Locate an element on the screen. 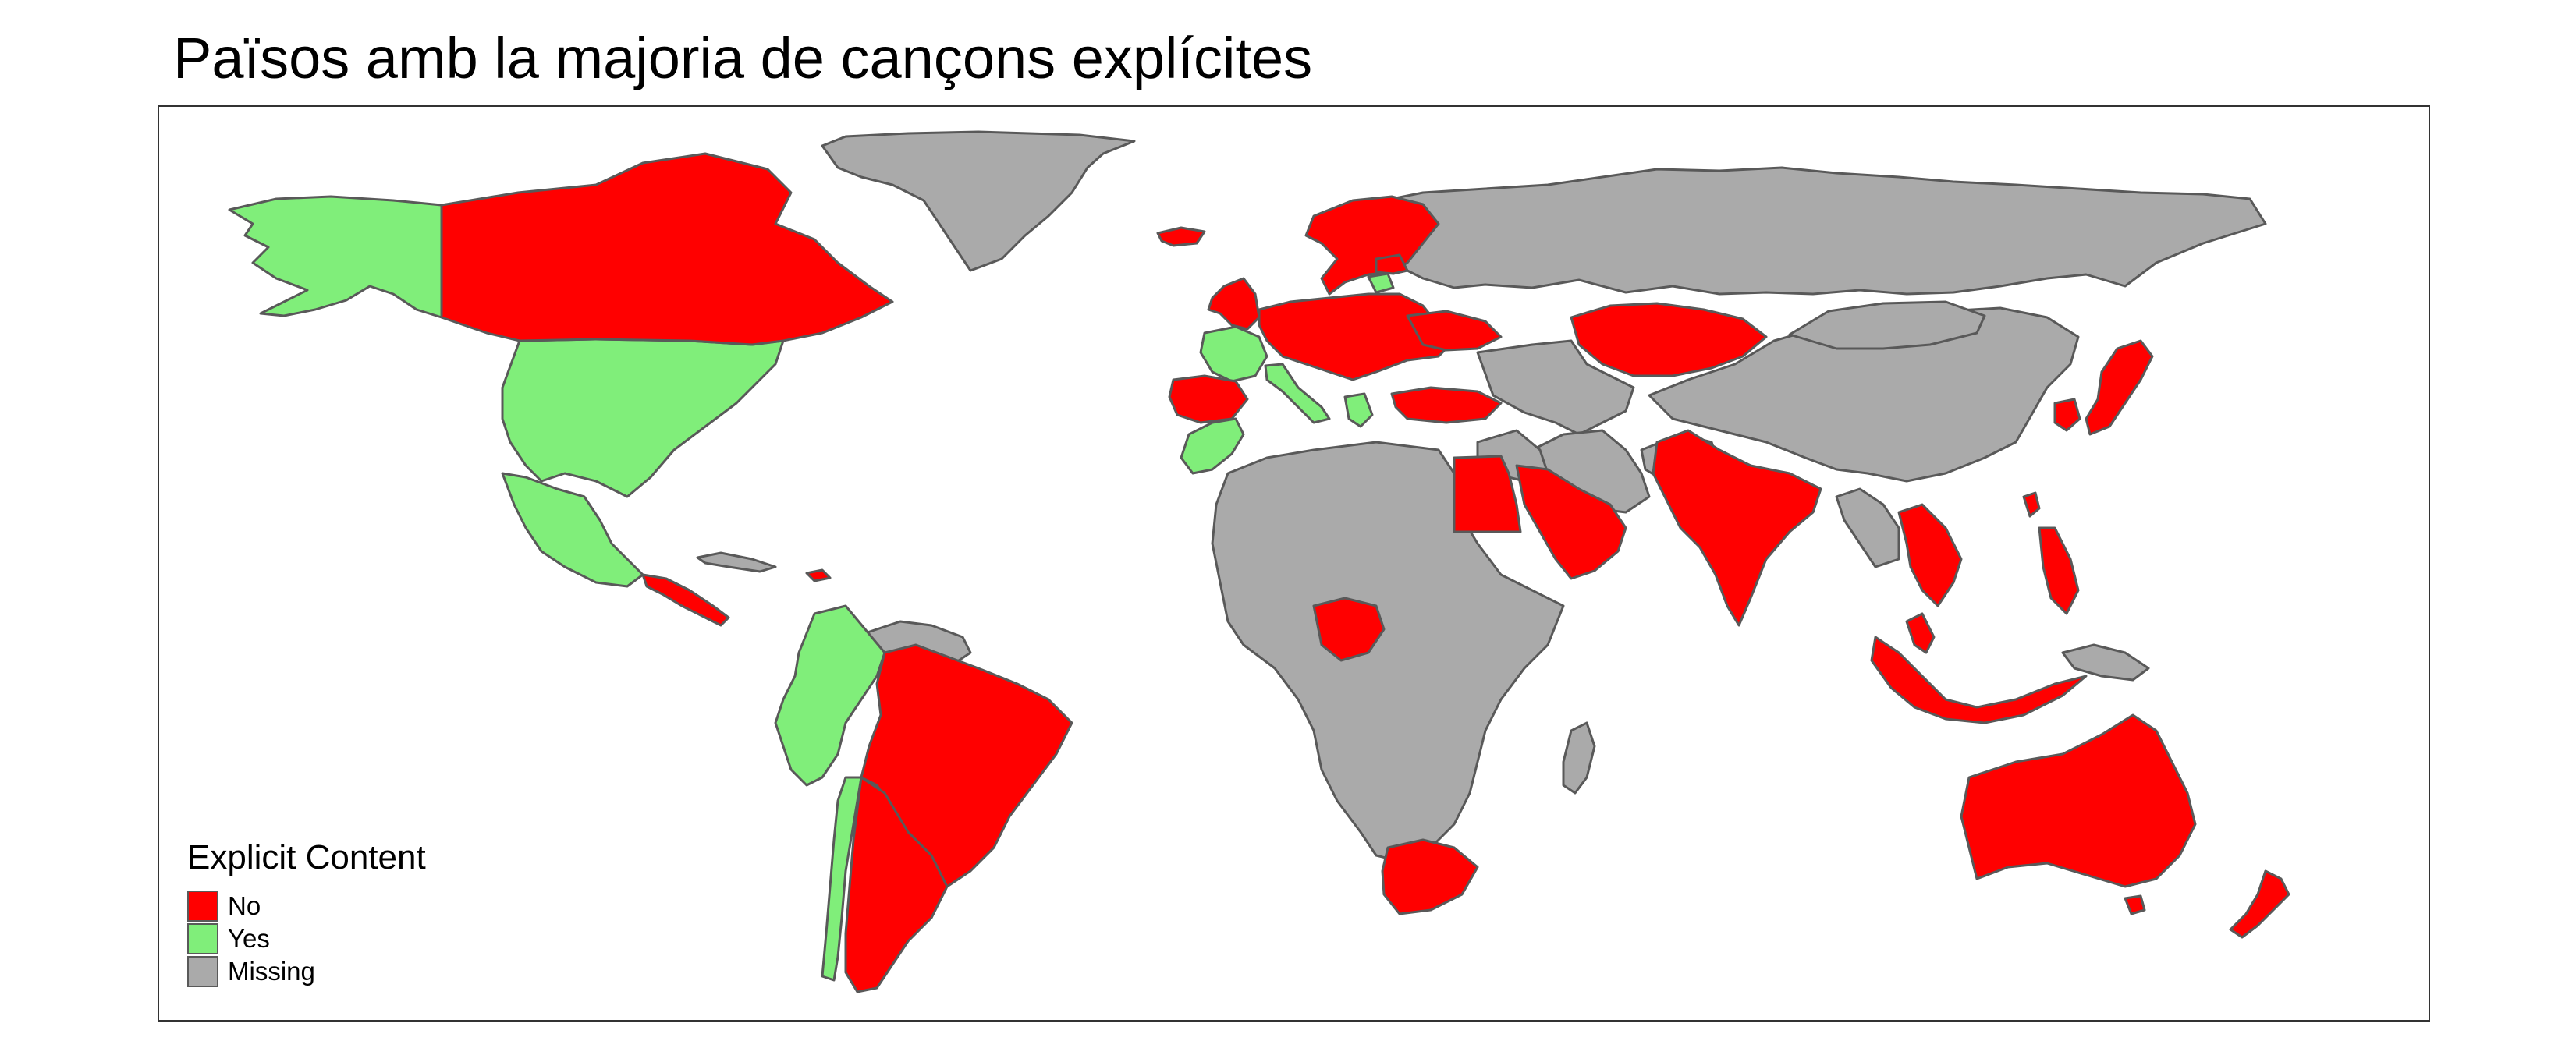 The height and width of the screenshot is (1041, 2576). legend-title: Explicit Content is located at coordinates (306, 857).